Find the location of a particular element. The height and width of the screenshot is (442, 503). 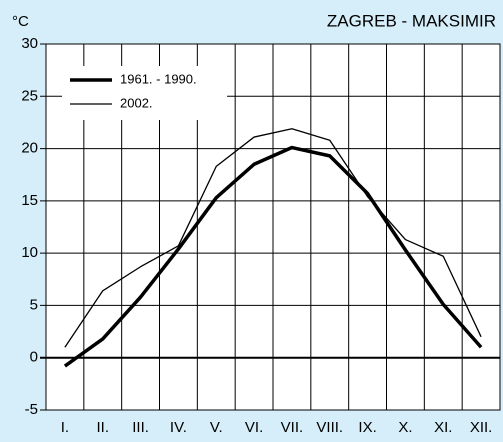

y-tick-label: 30 is located at coordinates (29, 43).